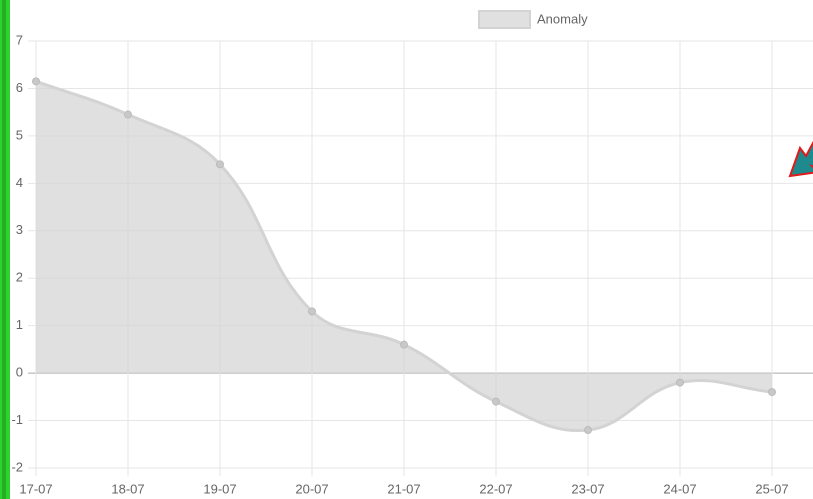 The image size is (813, 499). What do you see at coordinates (35, 488) in the screenshot?
I see `x-tick-label: 17-07` at bounding box center [35, 488].